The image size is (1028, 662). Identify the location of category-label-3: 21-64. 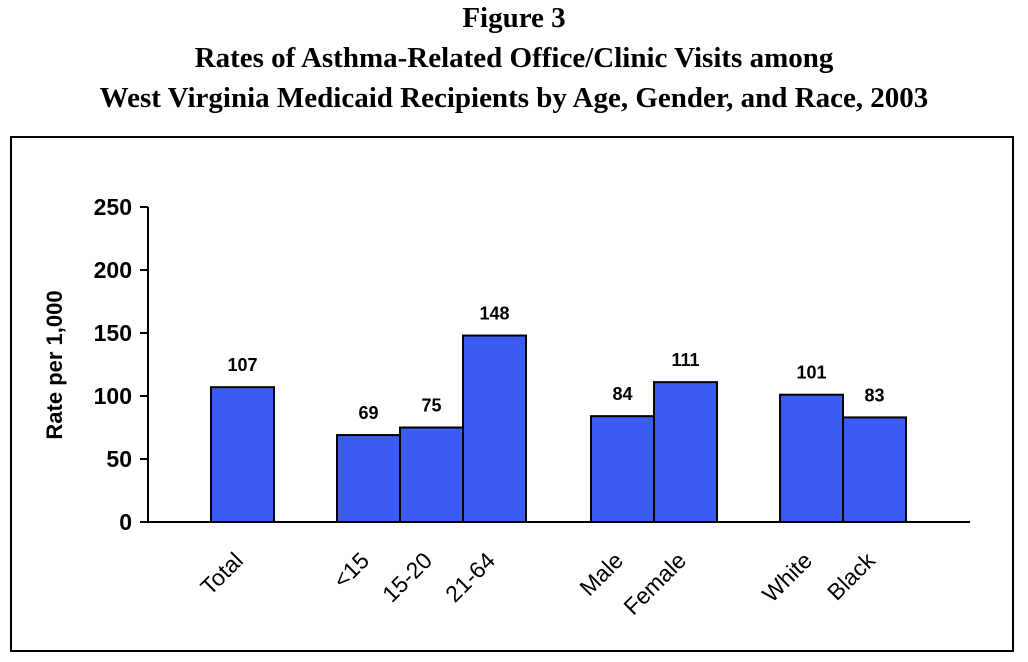
(470, 577).